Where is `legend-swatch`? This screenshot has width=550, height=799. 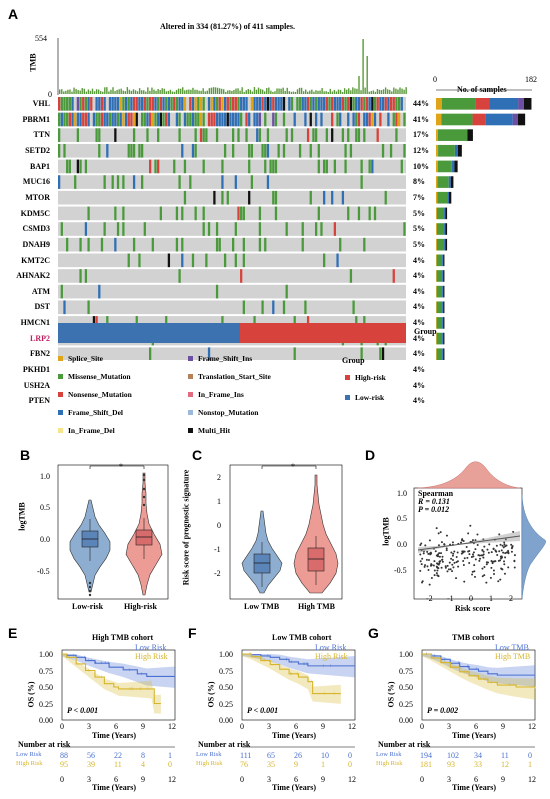
legend-swatch is located at coordinates (60, 376).